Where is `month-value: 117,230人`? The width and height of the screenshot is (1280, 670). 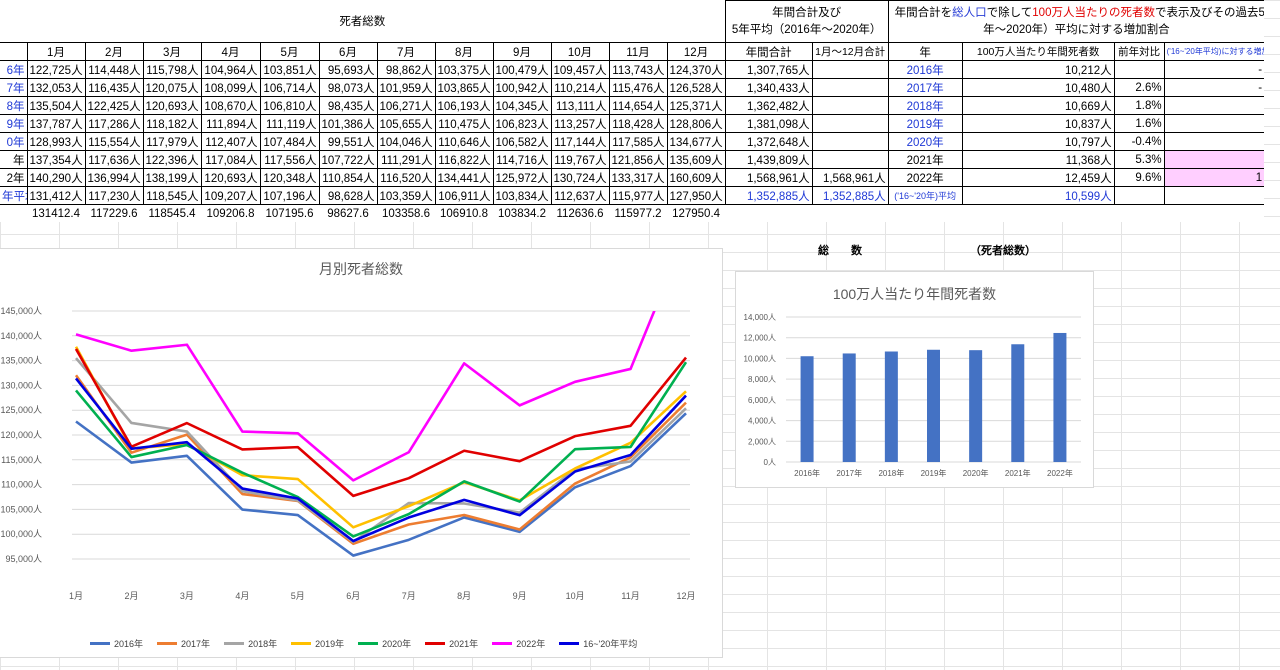
month-value: 117,230人 is located at coordinates (114, 195).